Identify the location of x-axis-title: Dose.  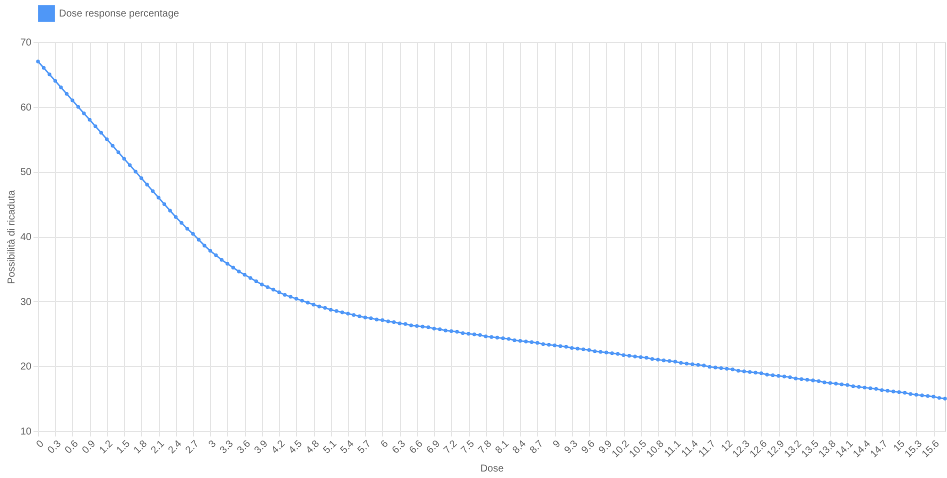
(492, 468).